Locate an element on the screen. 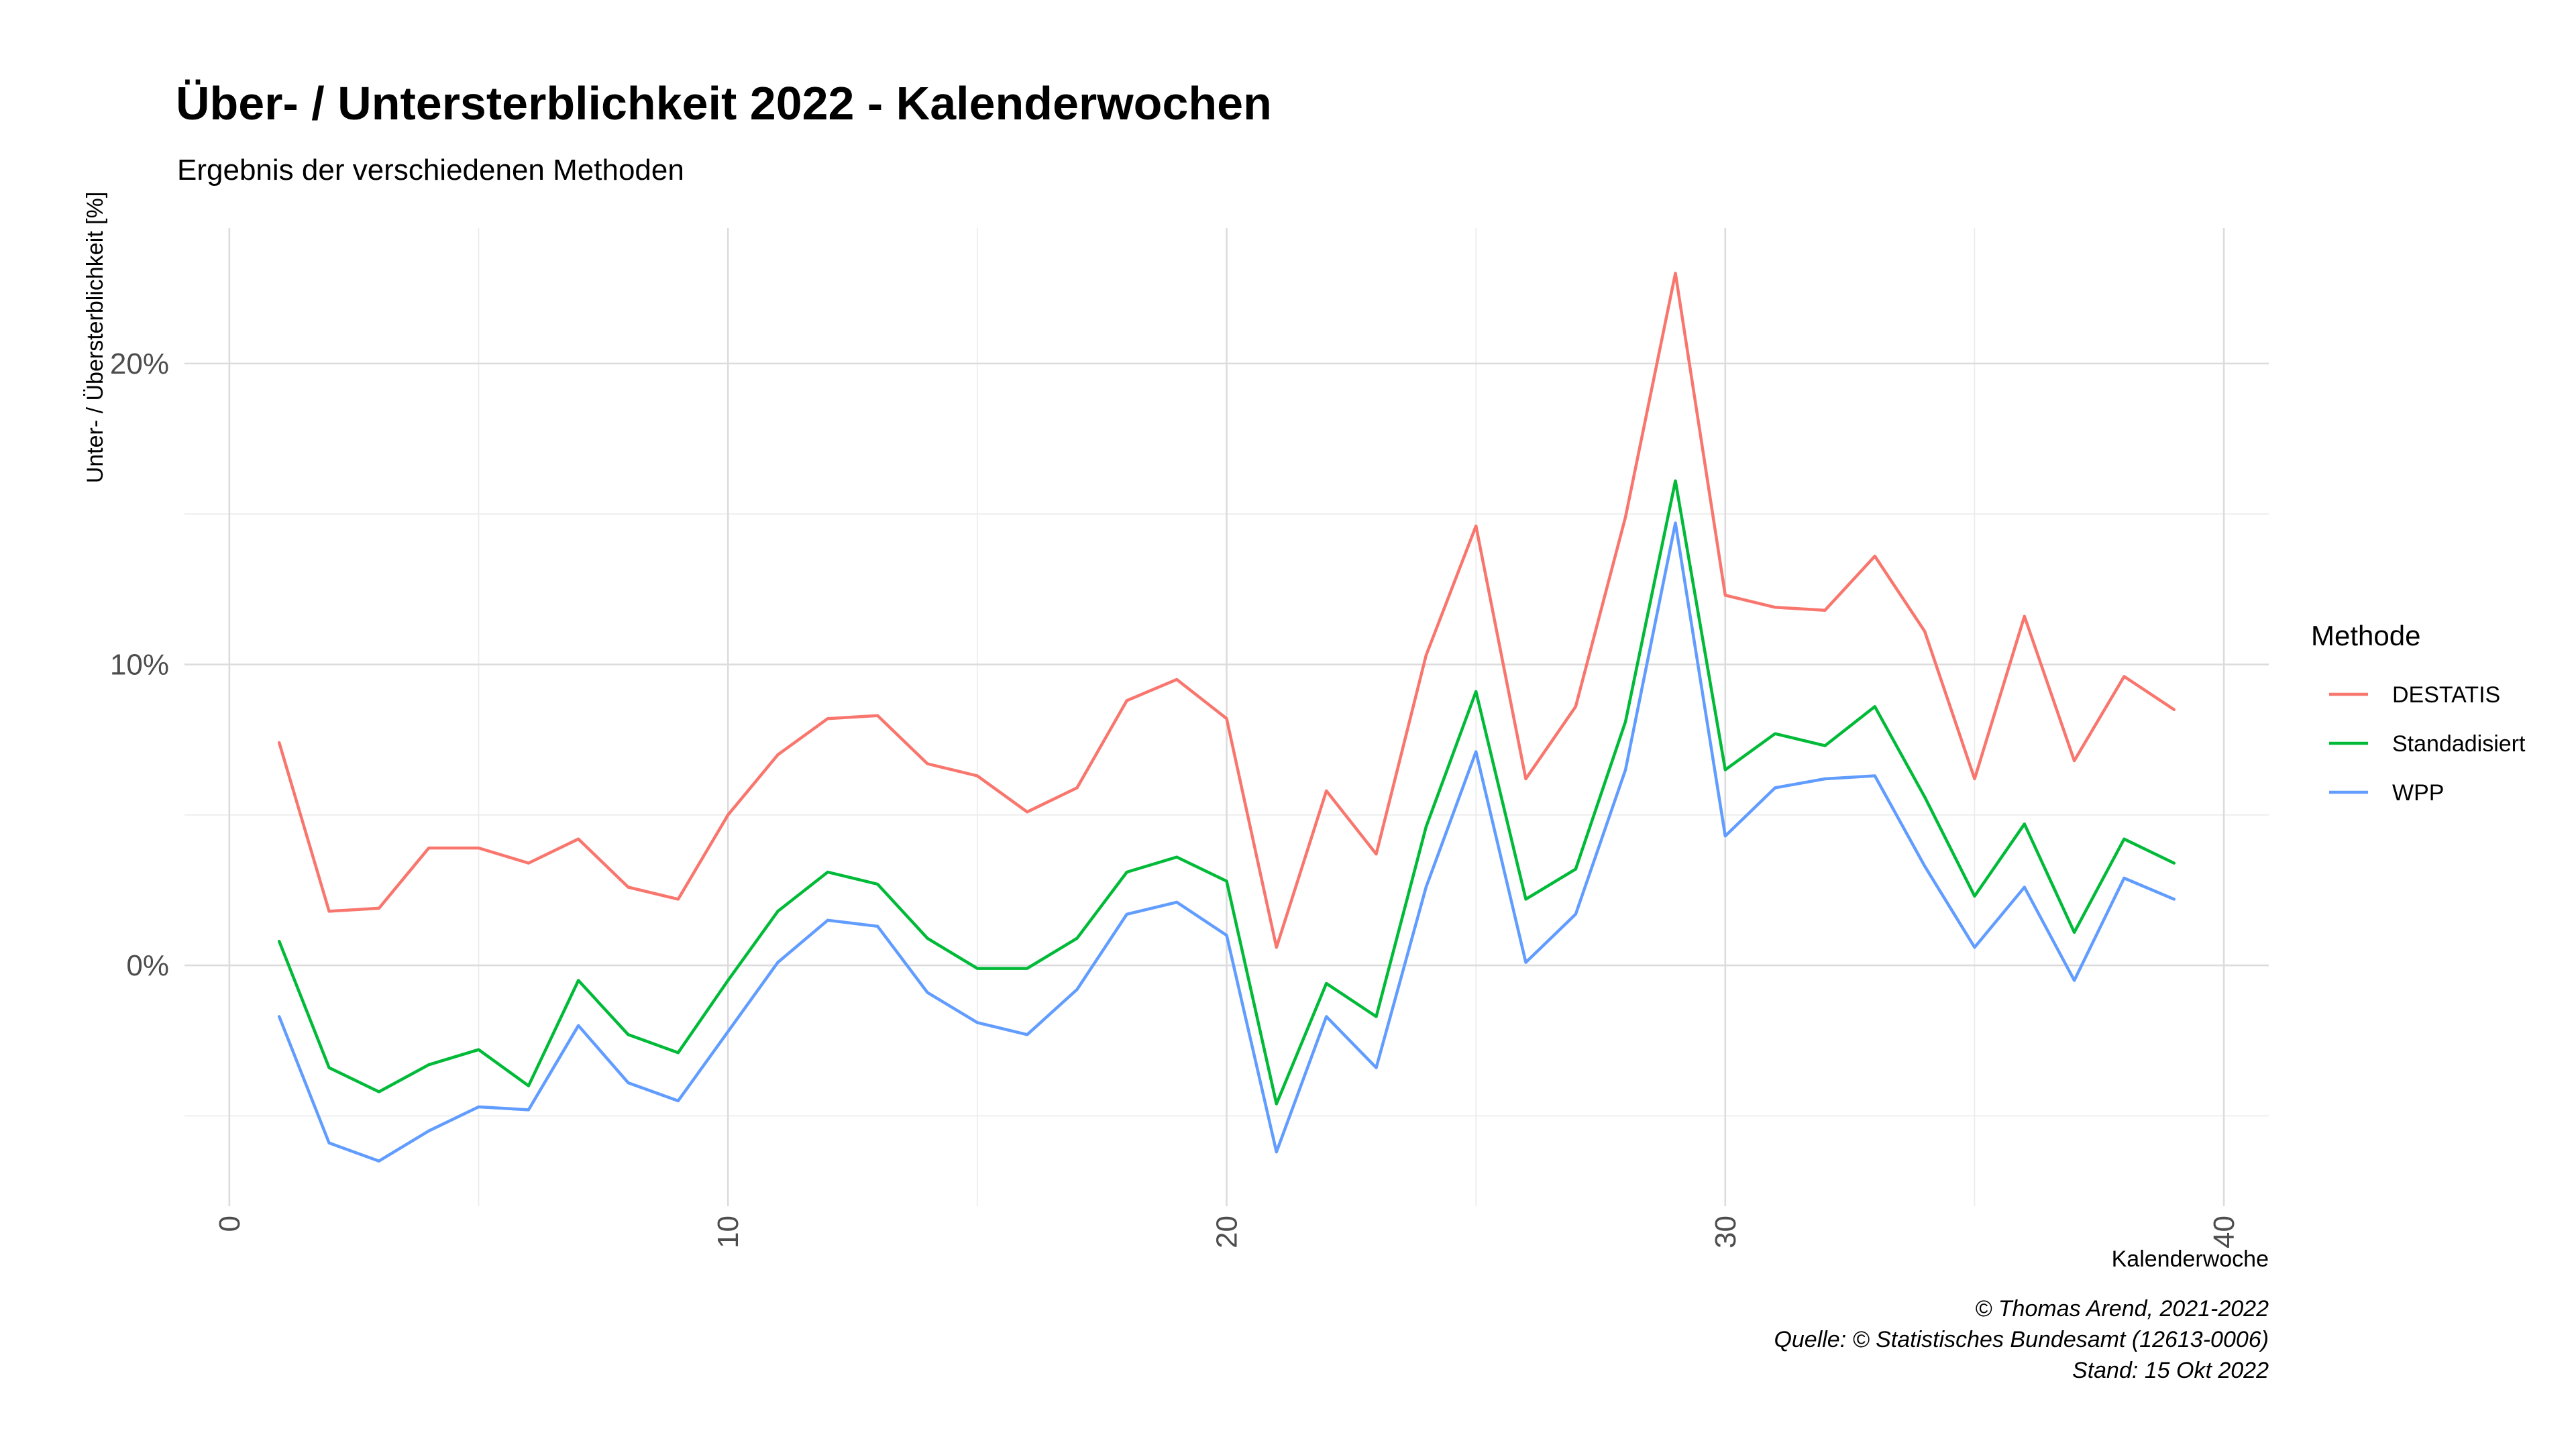 This screenshot has width=2576, height=1449. legend-label-wpp: WPP is located at coordinates (2418, 793).